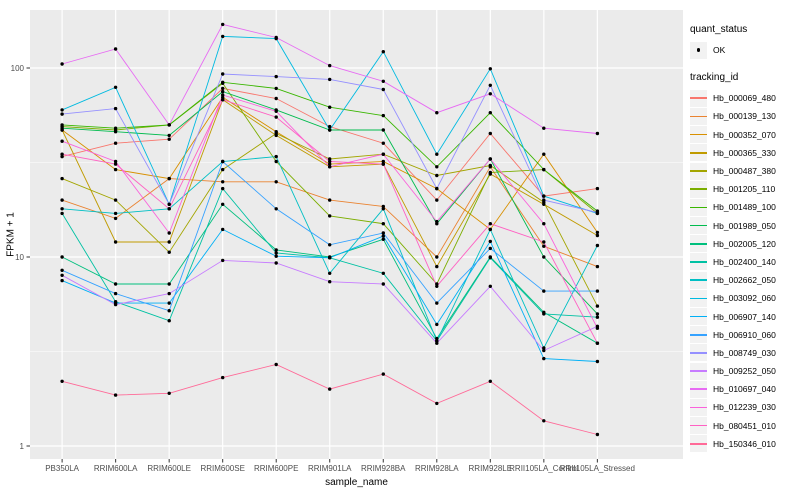 The width and height of the screenshot is (800, 500). What do you see at coordinates (744, 389) in the screenshot?
I see `legend-item-label: Hb_010697_040` at bounding box center [744, 389].